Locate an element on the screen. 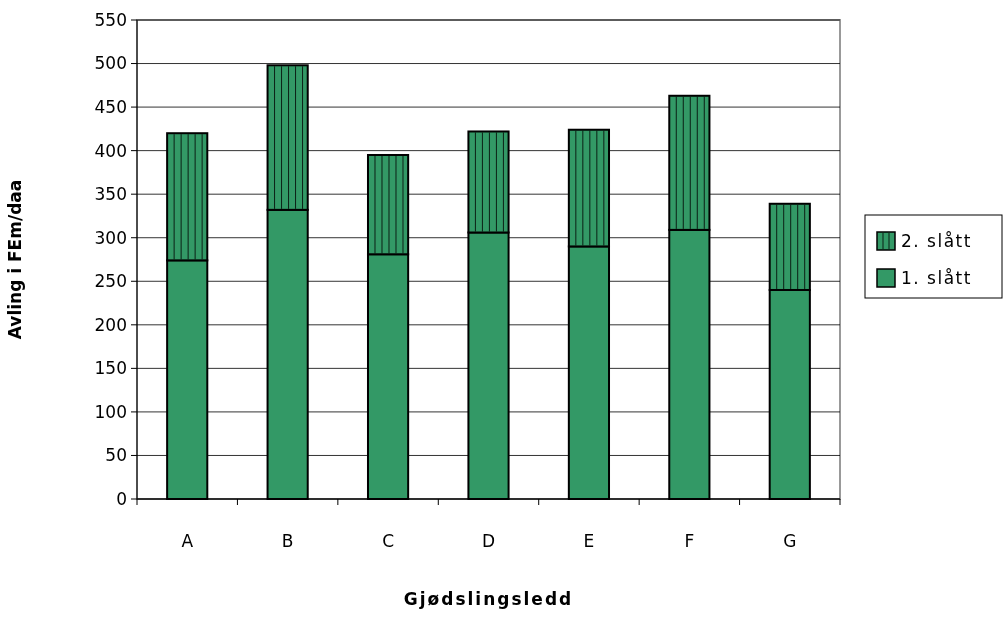  y-axis-title: Avling i FEm/daa is located at coordinates (15, 259).